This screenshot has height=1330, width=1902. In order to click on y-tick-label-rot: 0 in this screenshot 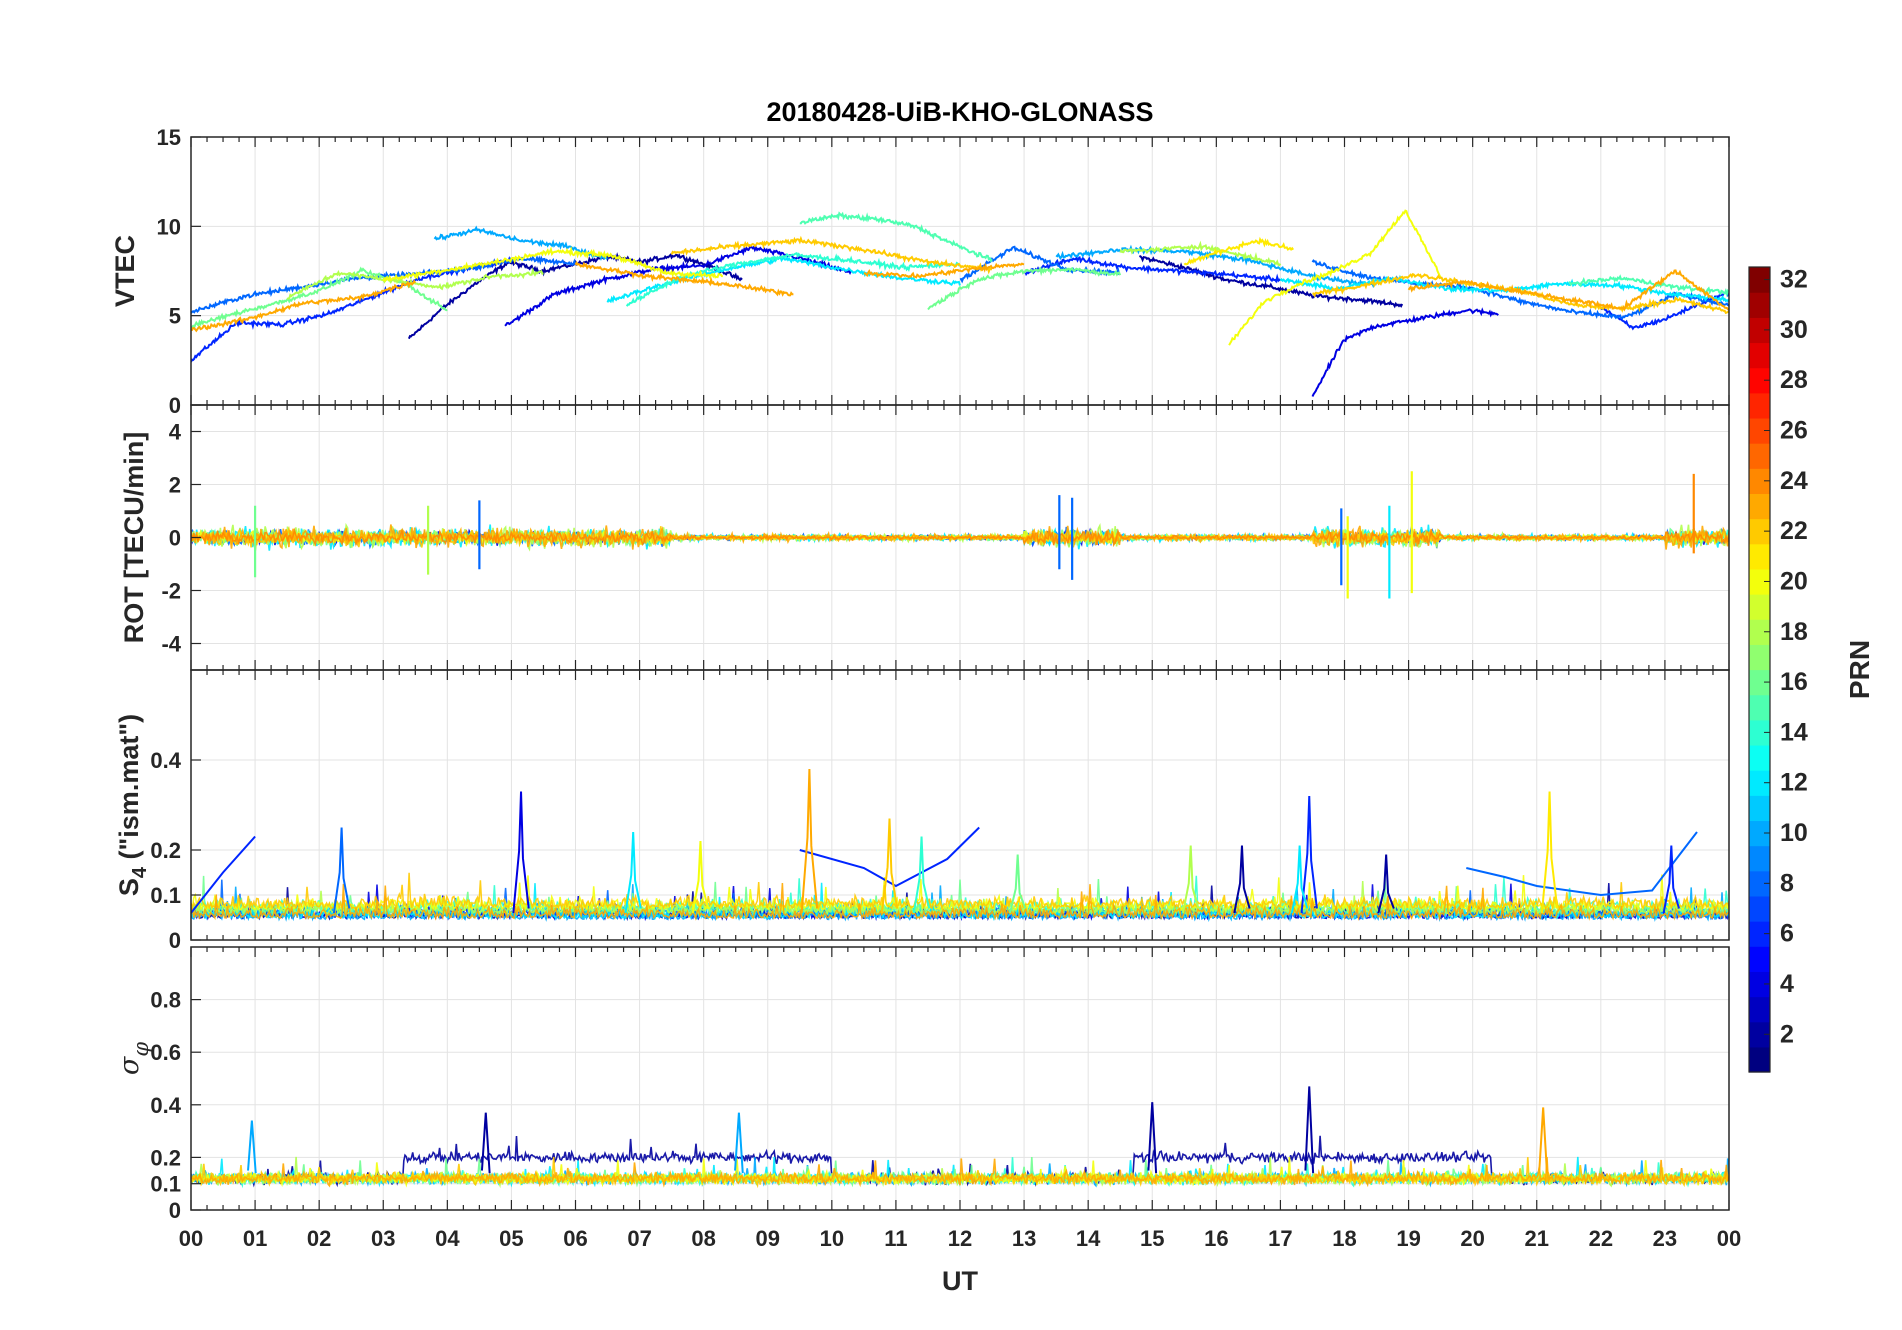, I will do `click(175, 538)`.